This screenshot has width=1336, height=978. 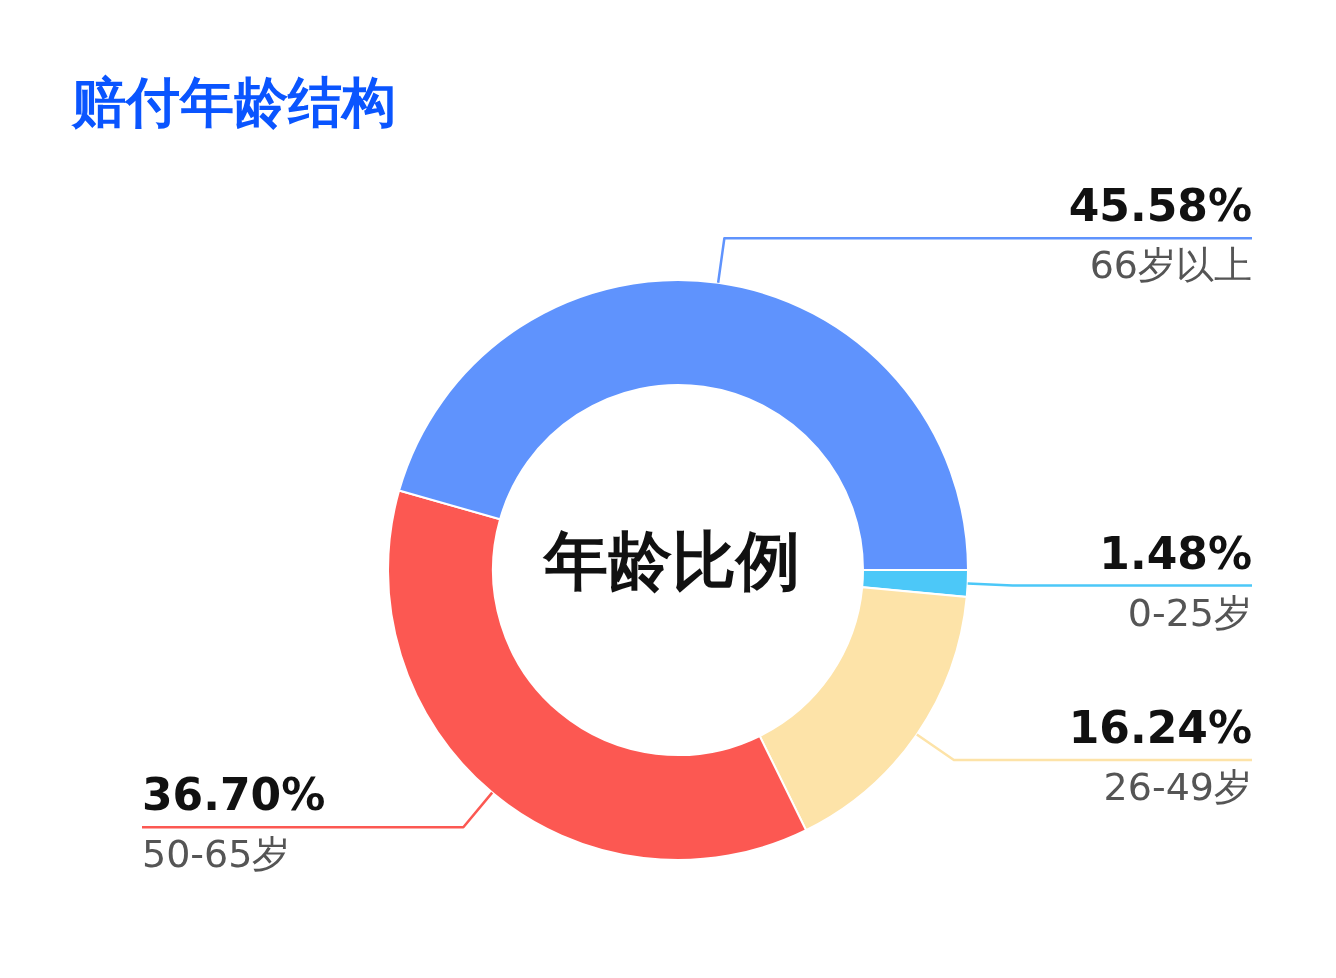 I want to click on data-label: 16.24%, so click(x=1160, y=728).